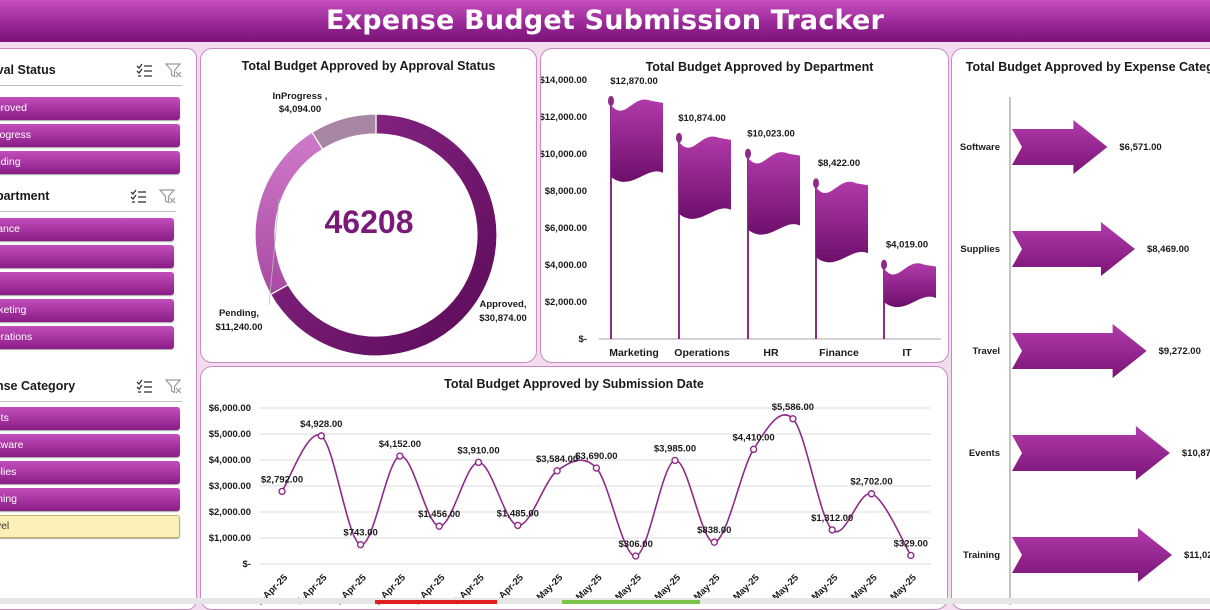 This screenshot has width=1210, height=610. Describe the element at coordinates (90, 499) in the screenshot. I see `slicer-item-training: aining` at that location.